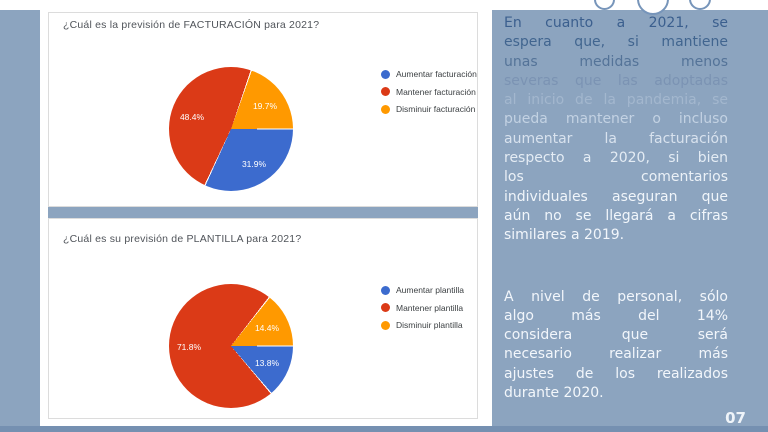 The width and height of the screenshot is (768, 432). Describe the element at coordinates (263, 212) in the screenshot. I see `divider-strip` at that location.